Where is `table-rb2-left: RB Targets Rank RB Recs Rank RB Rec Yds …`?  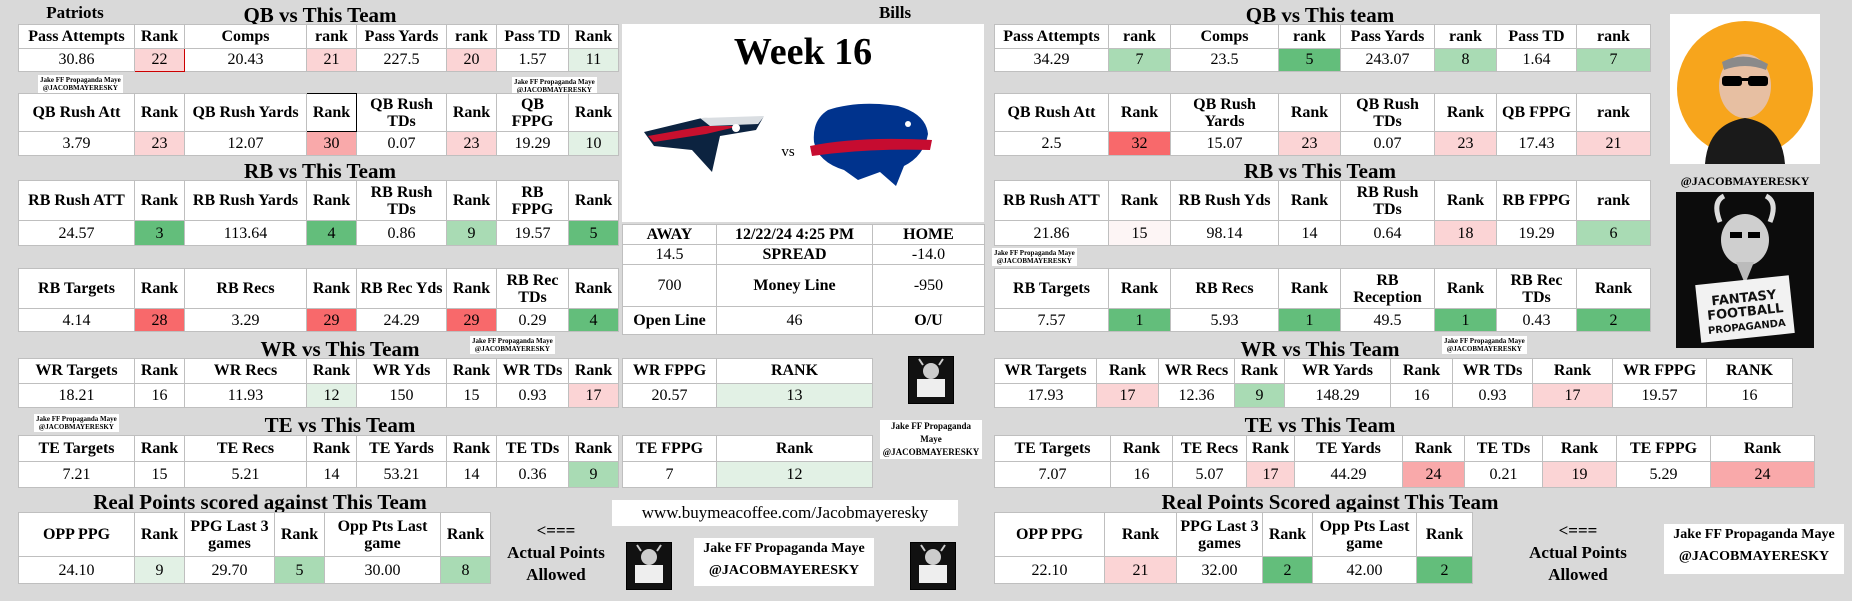
table-rb2-left: RB Targets Rank RB Recs Rank RB Rec Yds … is located at coordinates (318, 300).